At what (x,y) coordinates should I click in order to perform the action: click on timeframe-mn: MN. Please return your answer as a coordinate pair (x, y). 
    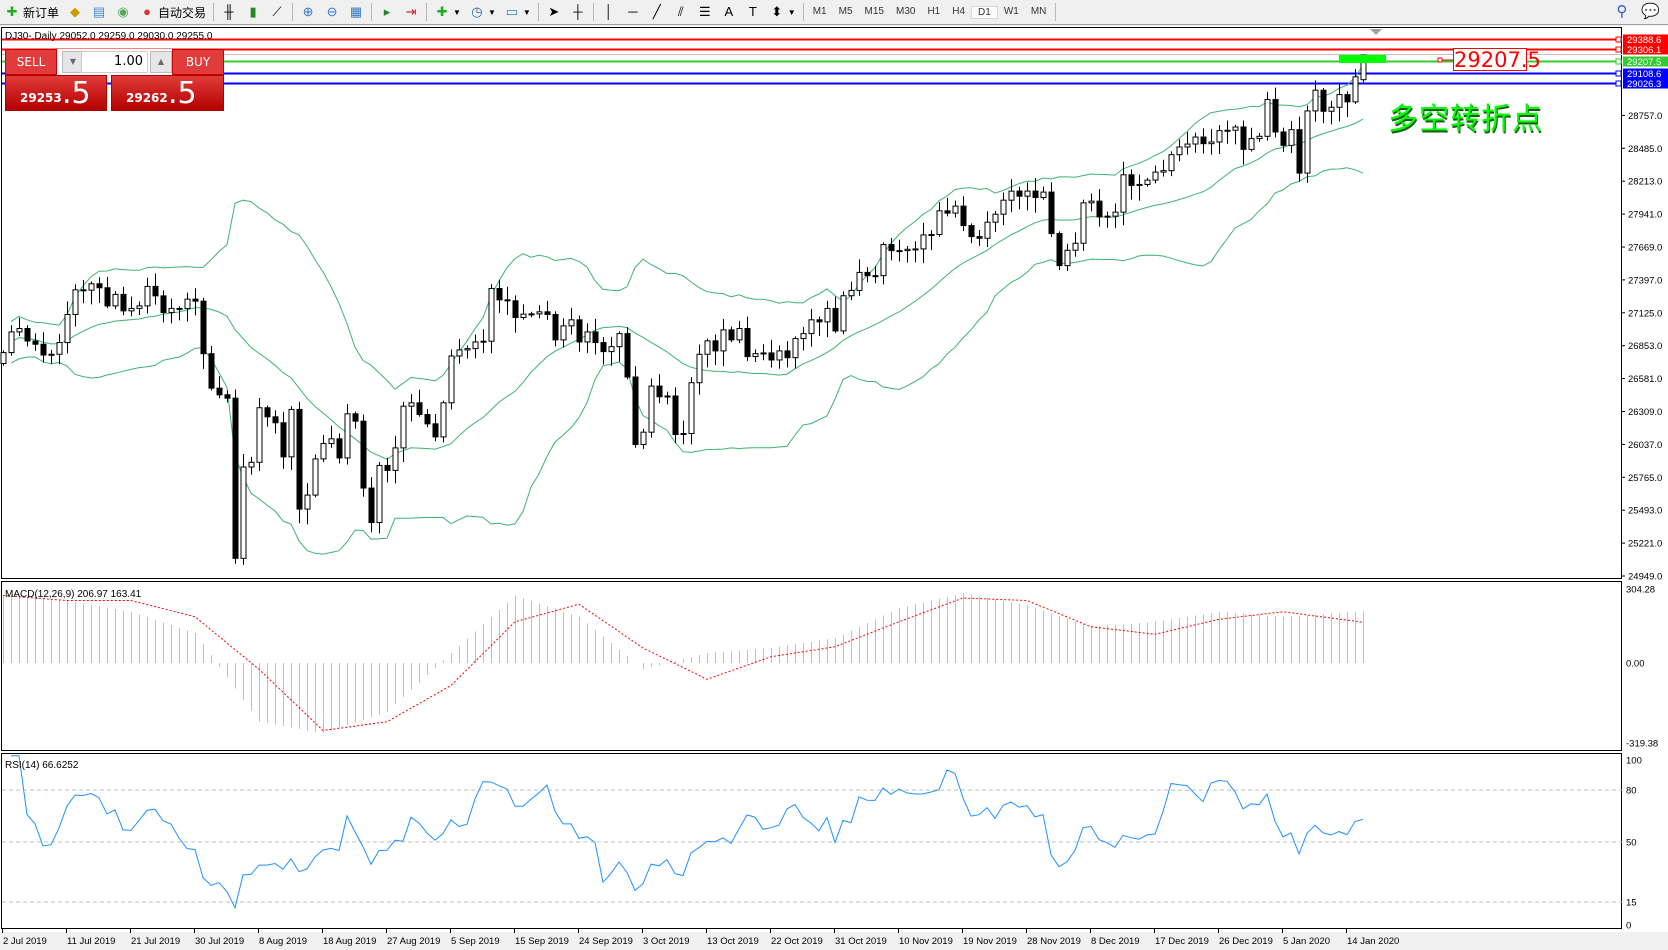
    Looking at the image, I should click on (1038, 11).